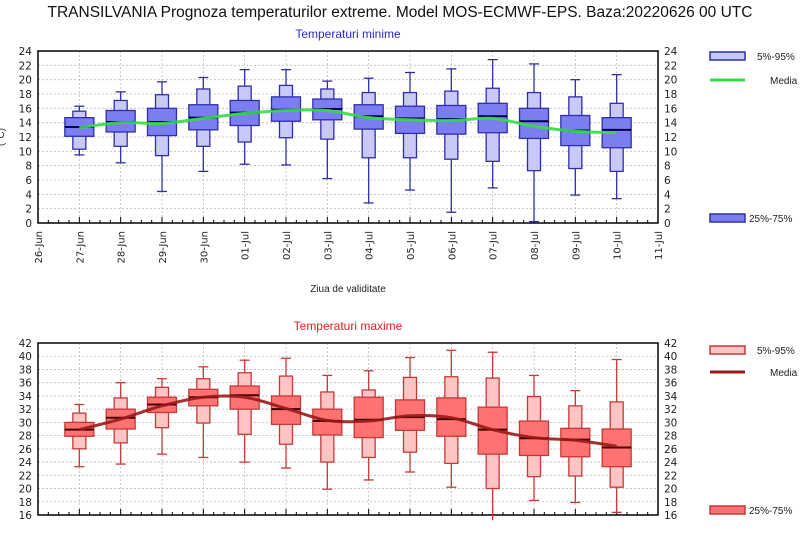 The image size is (800, 534). What do you see at coordinates (287, 245) in the screenshot?
I see `x-tick-label: 02-Jul` at bounding box center [287, 245].